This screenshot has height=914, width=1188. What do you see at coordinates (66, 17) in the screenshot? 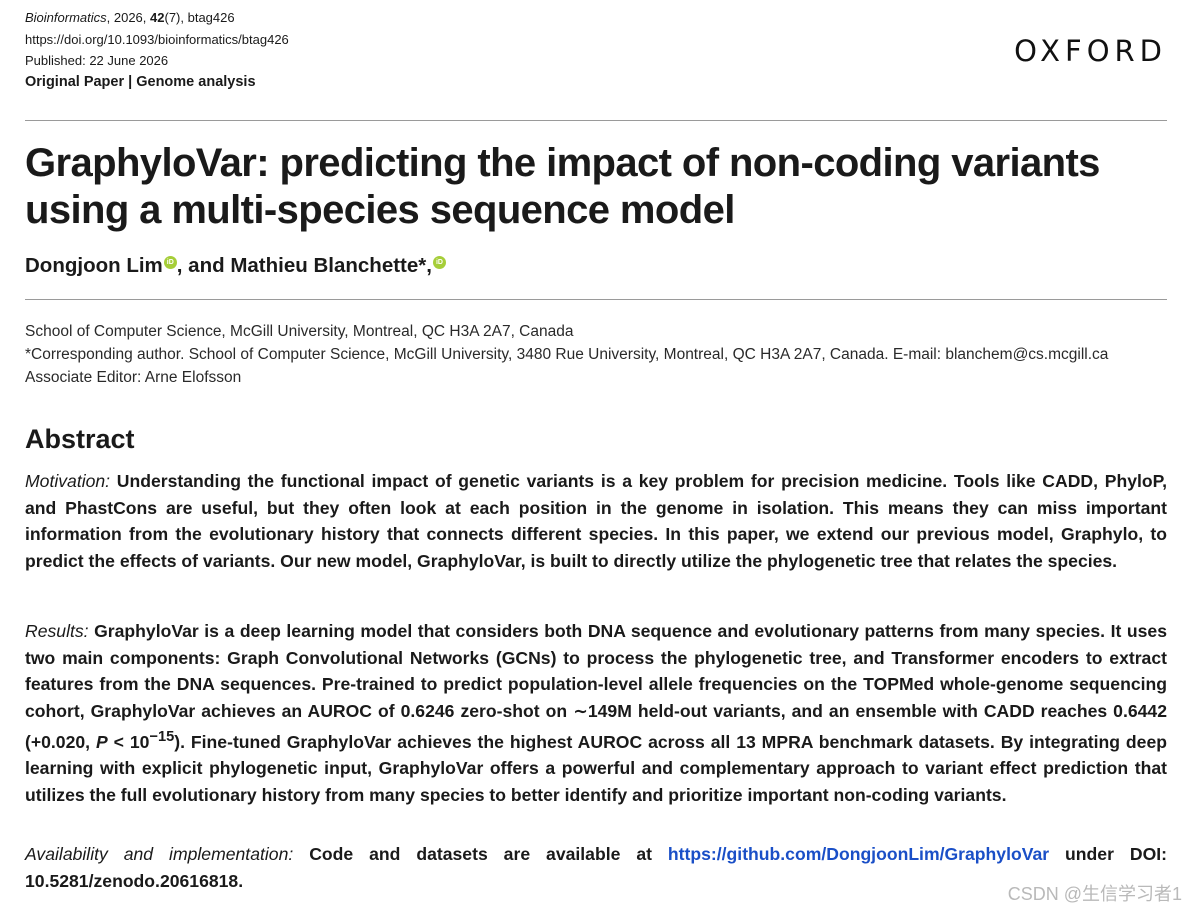
I see `journal-name: Bioinformatics` at bounding box center [66, 17].